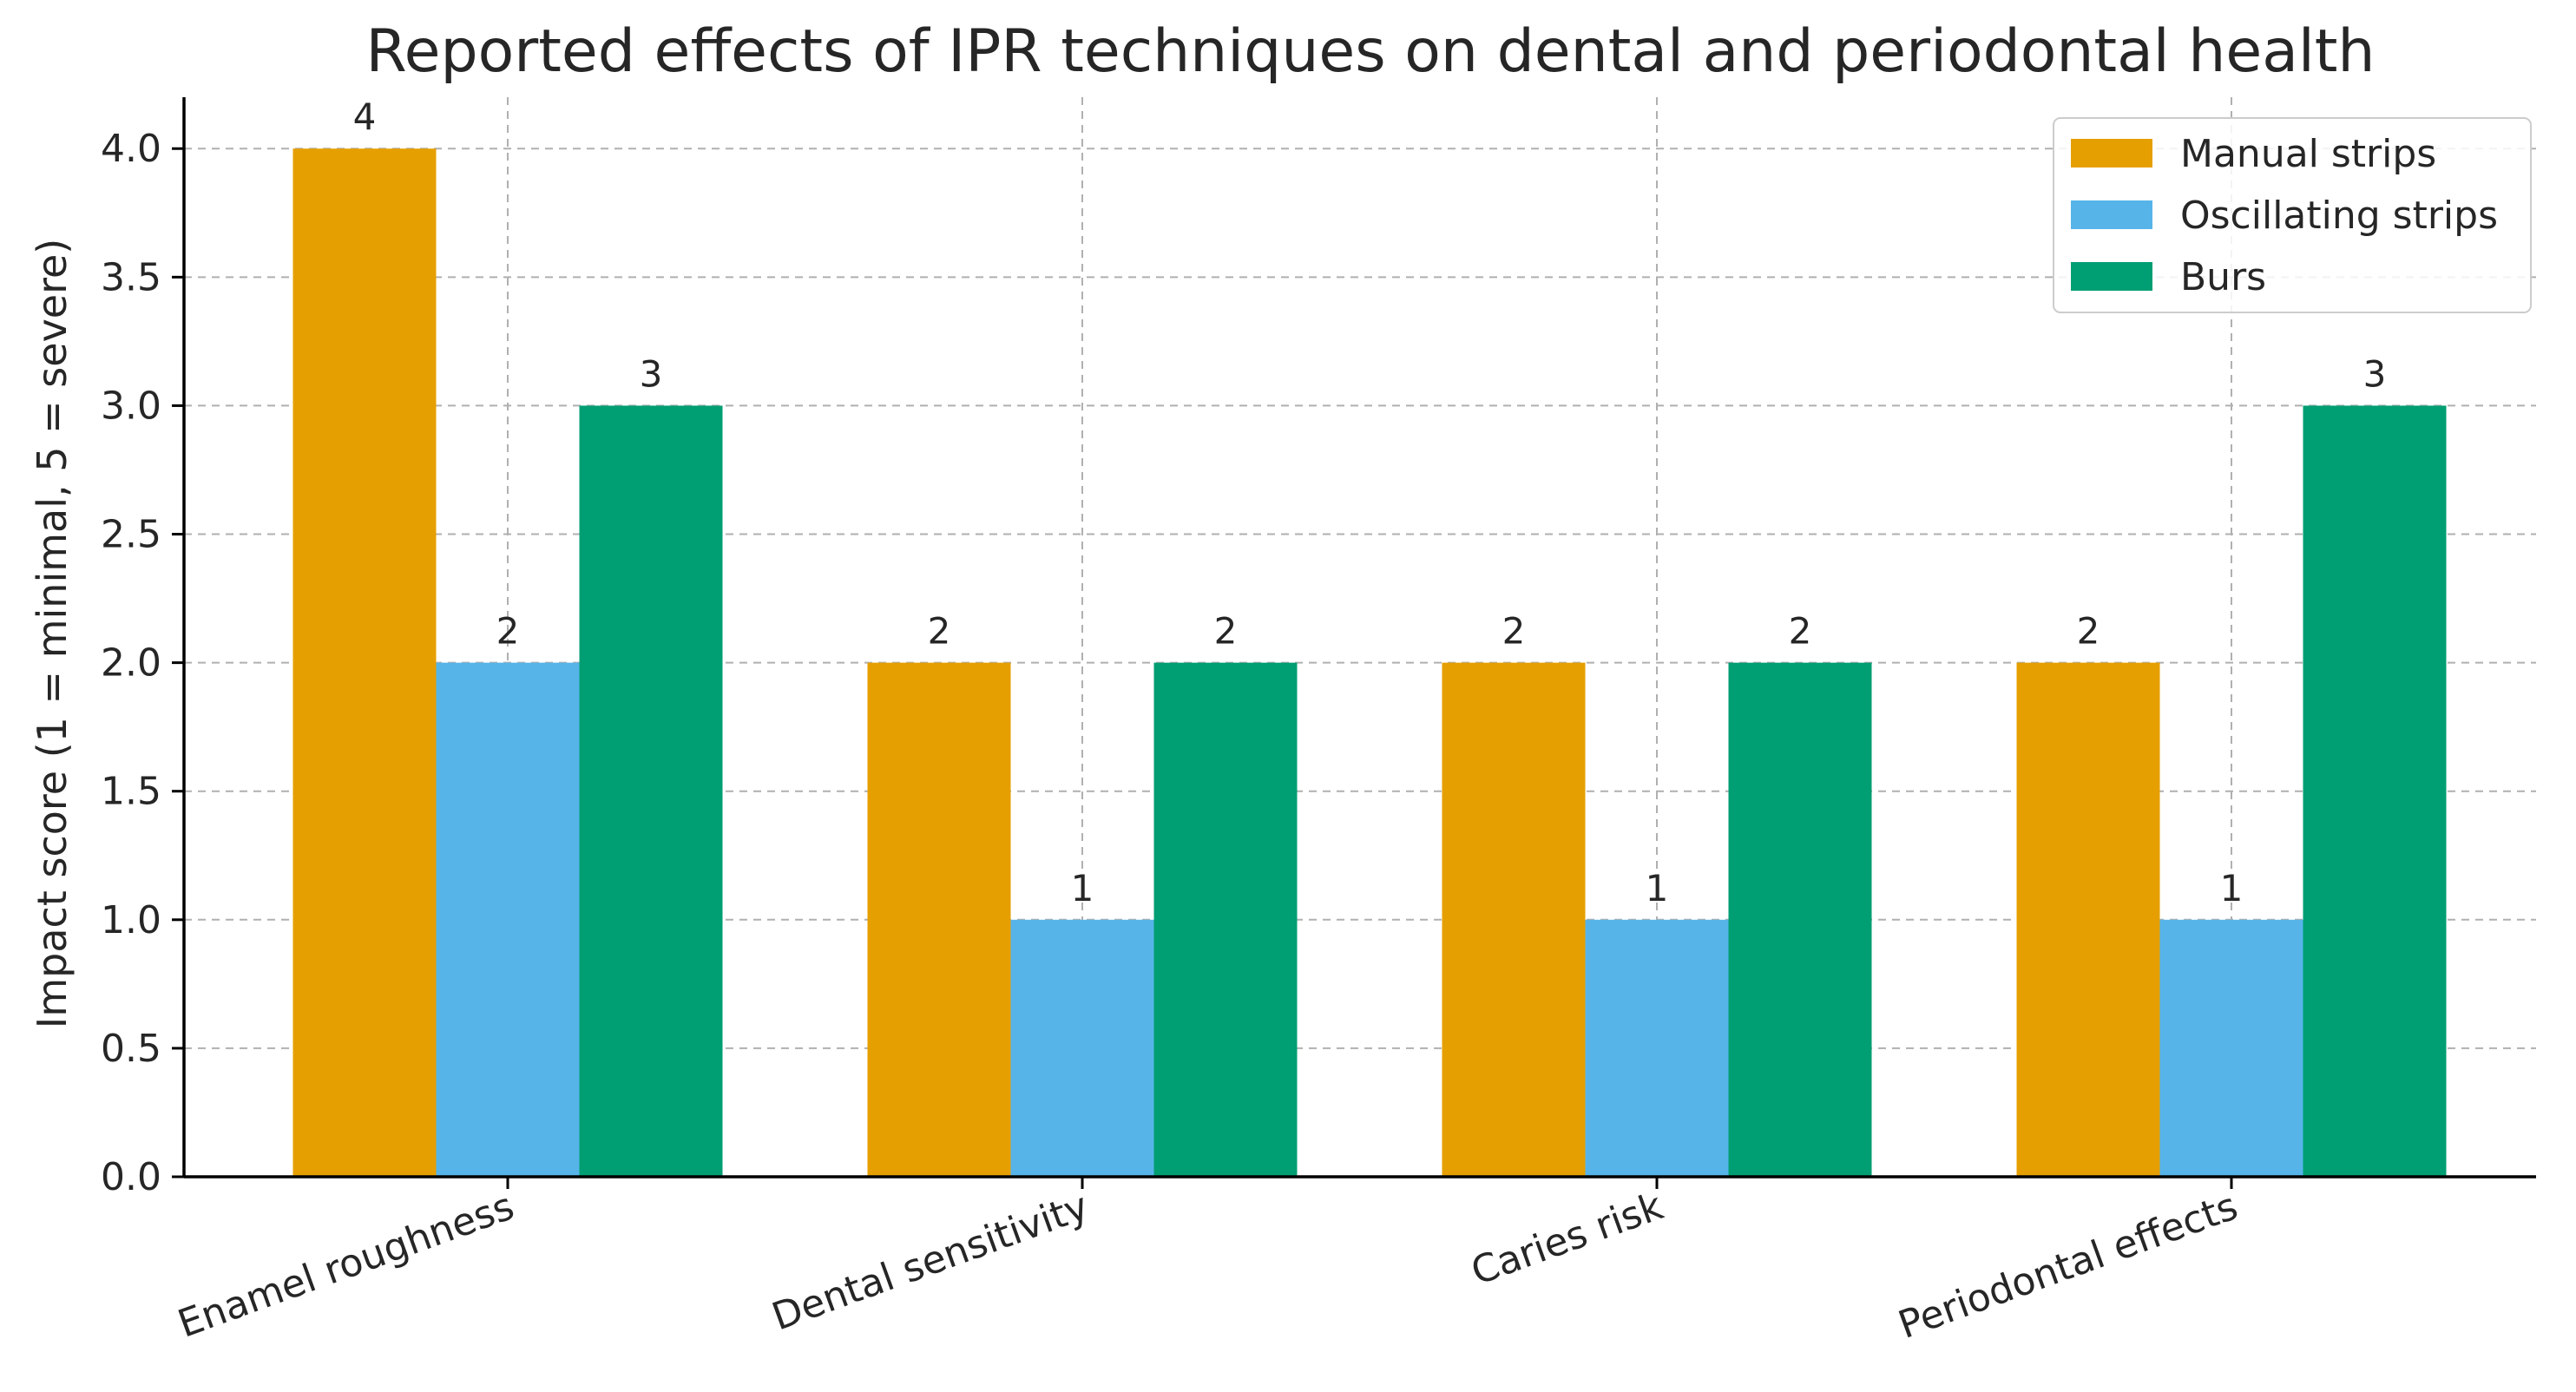 This screenshot has height=1392, width=2576. What do you see at coordinates (365, 117) in the screenshot?
I see `data-label-0-0: 4` at bounding box center [365, 117].